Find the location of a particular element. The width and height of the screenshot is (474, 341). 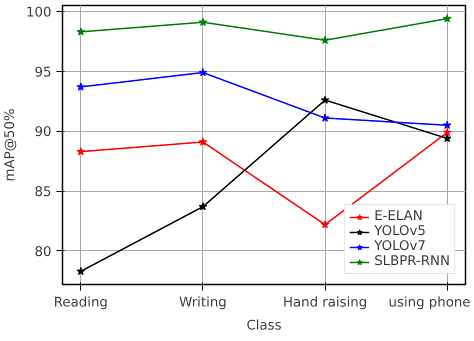

legend-label: YOLOv5 is located at coordinates (400, 231).